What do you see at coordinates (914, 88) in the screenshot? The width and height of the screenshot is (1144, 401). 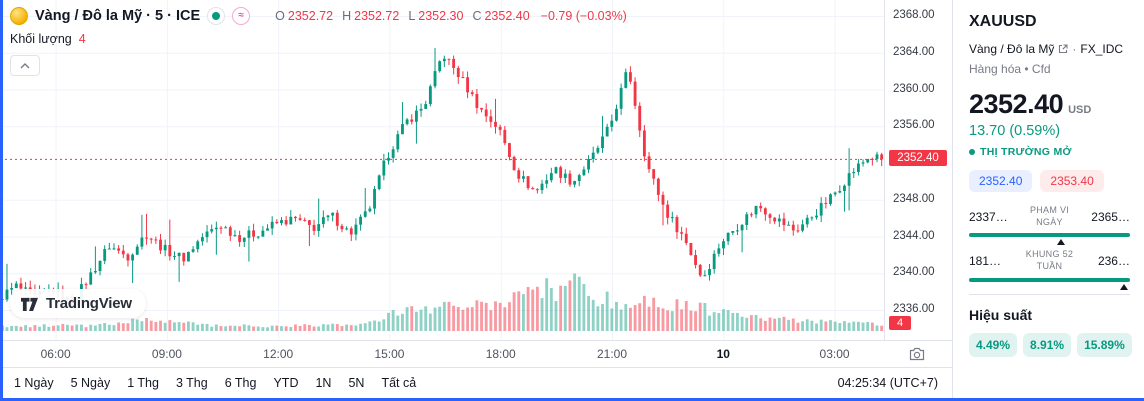 I see `price-axis-label: 2360.00` at bounding box center [914, 88].